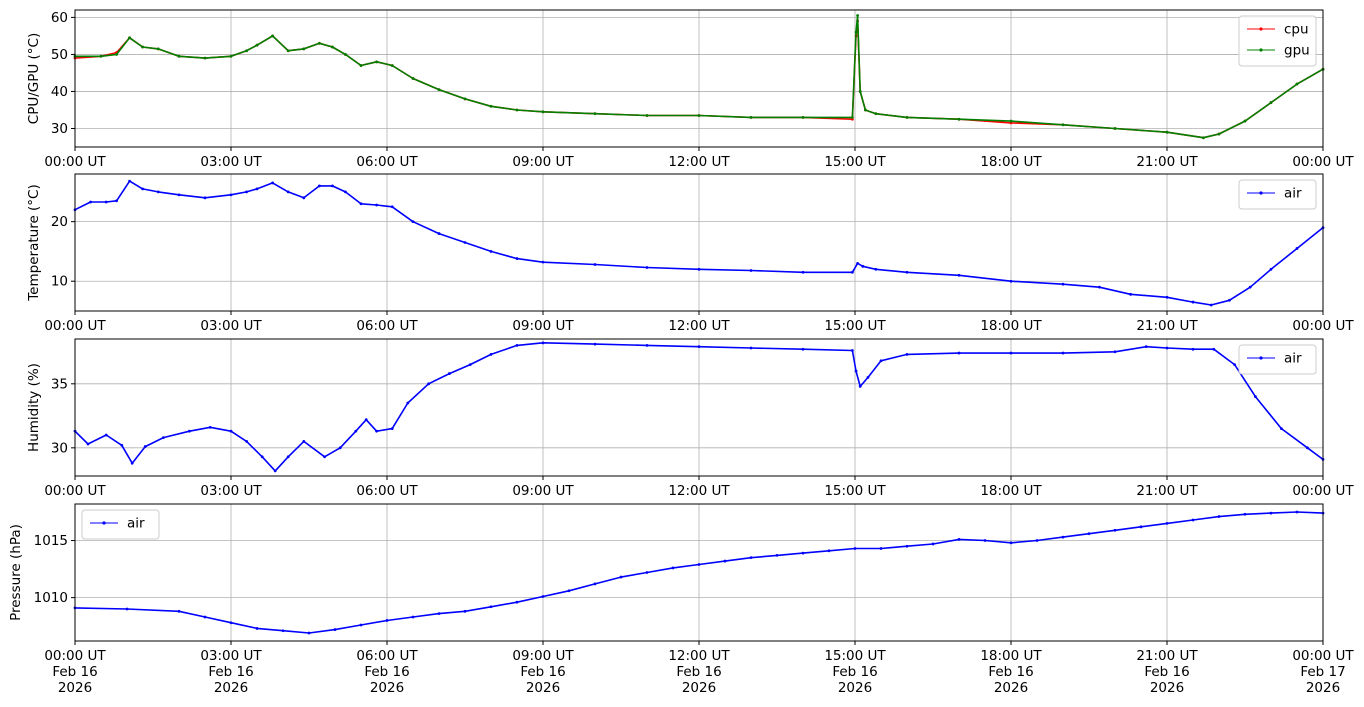  What do you see at coordinates (59, 222) in the screenshot?
I see `y-tick-label: 20` at bounding box center [59, 222].